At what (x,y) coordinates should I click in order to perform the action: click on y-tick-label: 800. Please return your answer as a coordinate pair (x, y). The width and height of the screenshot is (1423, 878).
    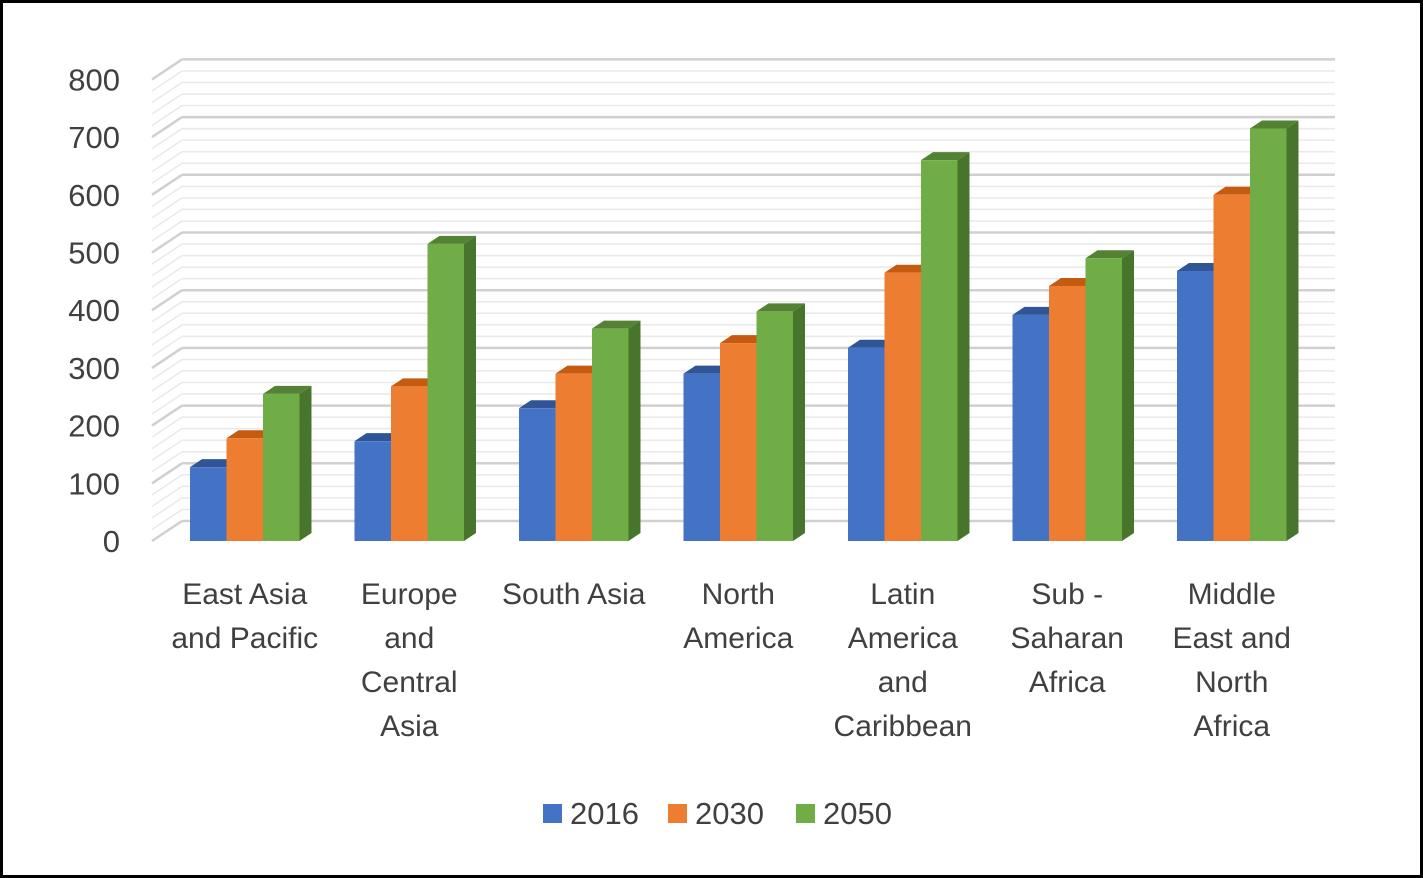
    Looking at the image, I should click on (94, 79).